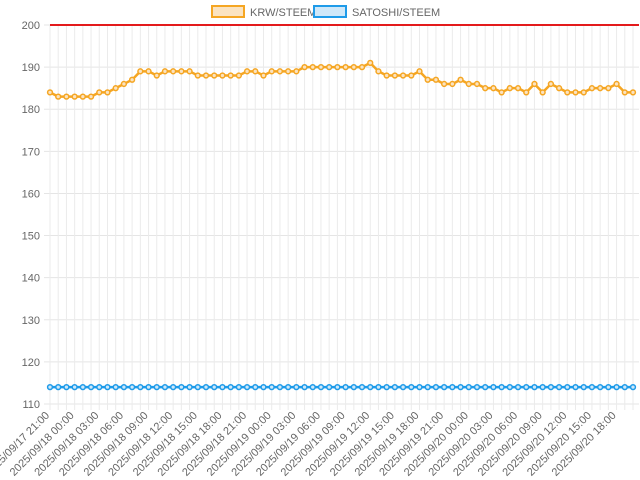 This screenshot has width=640, height=480. What do you see at coordinates (283, 13) in the screenshot?
I see `legend-label-krw-steem: KRW/STEEM` at bounding box center [283, 13].